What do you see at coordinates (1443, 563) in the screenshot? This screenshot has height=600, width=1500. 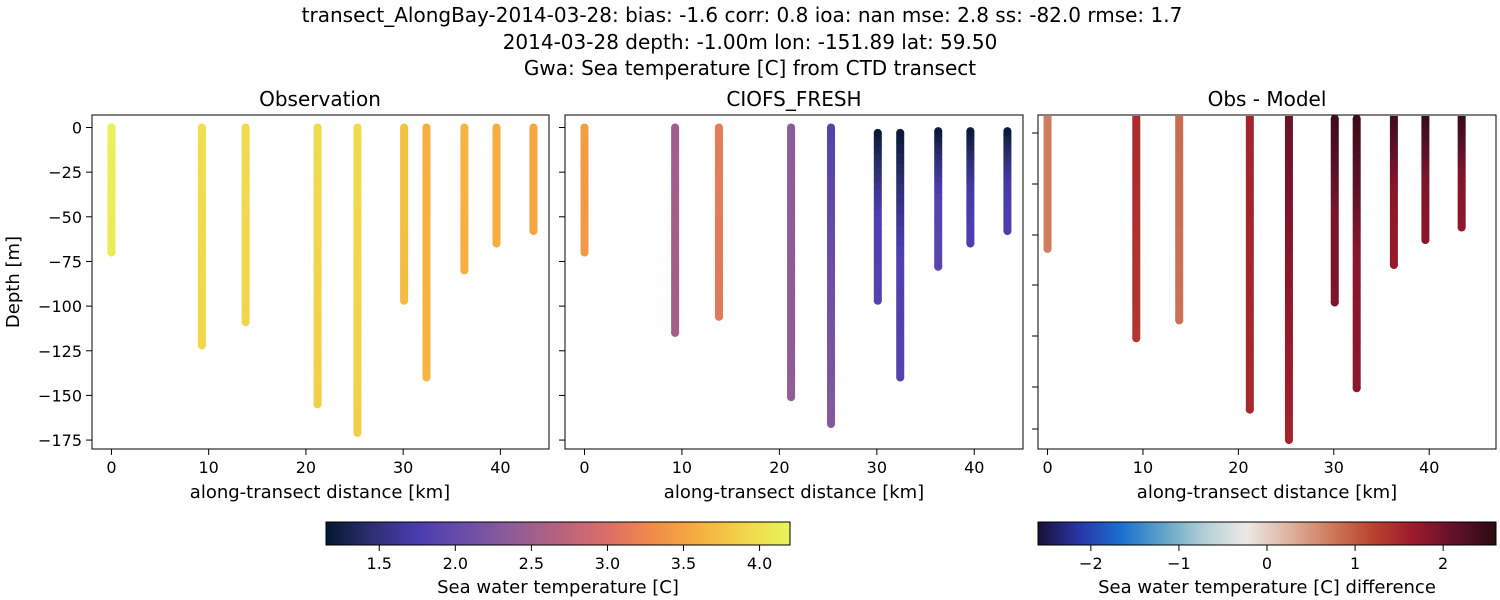 I see `colorbar-tick-label: 2` at bounding box center [1443, 563].